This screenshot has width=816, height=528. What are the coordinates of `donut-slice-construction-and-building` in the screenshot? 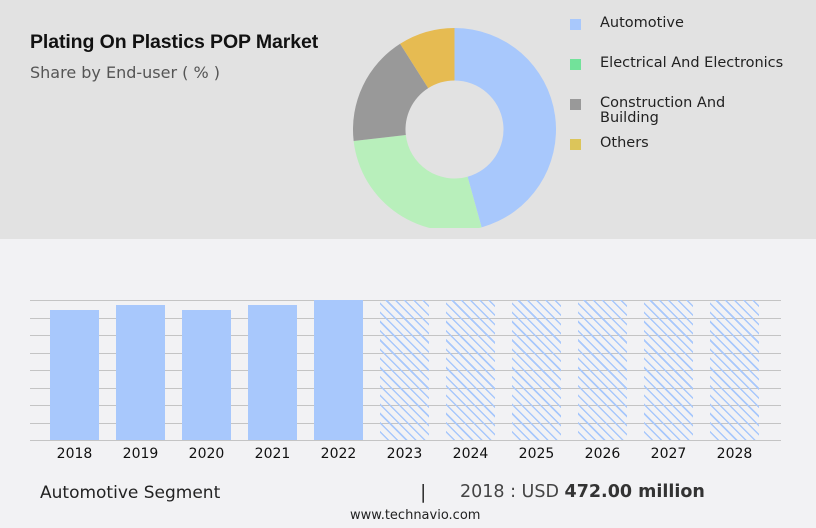 It's located at (390, 92).